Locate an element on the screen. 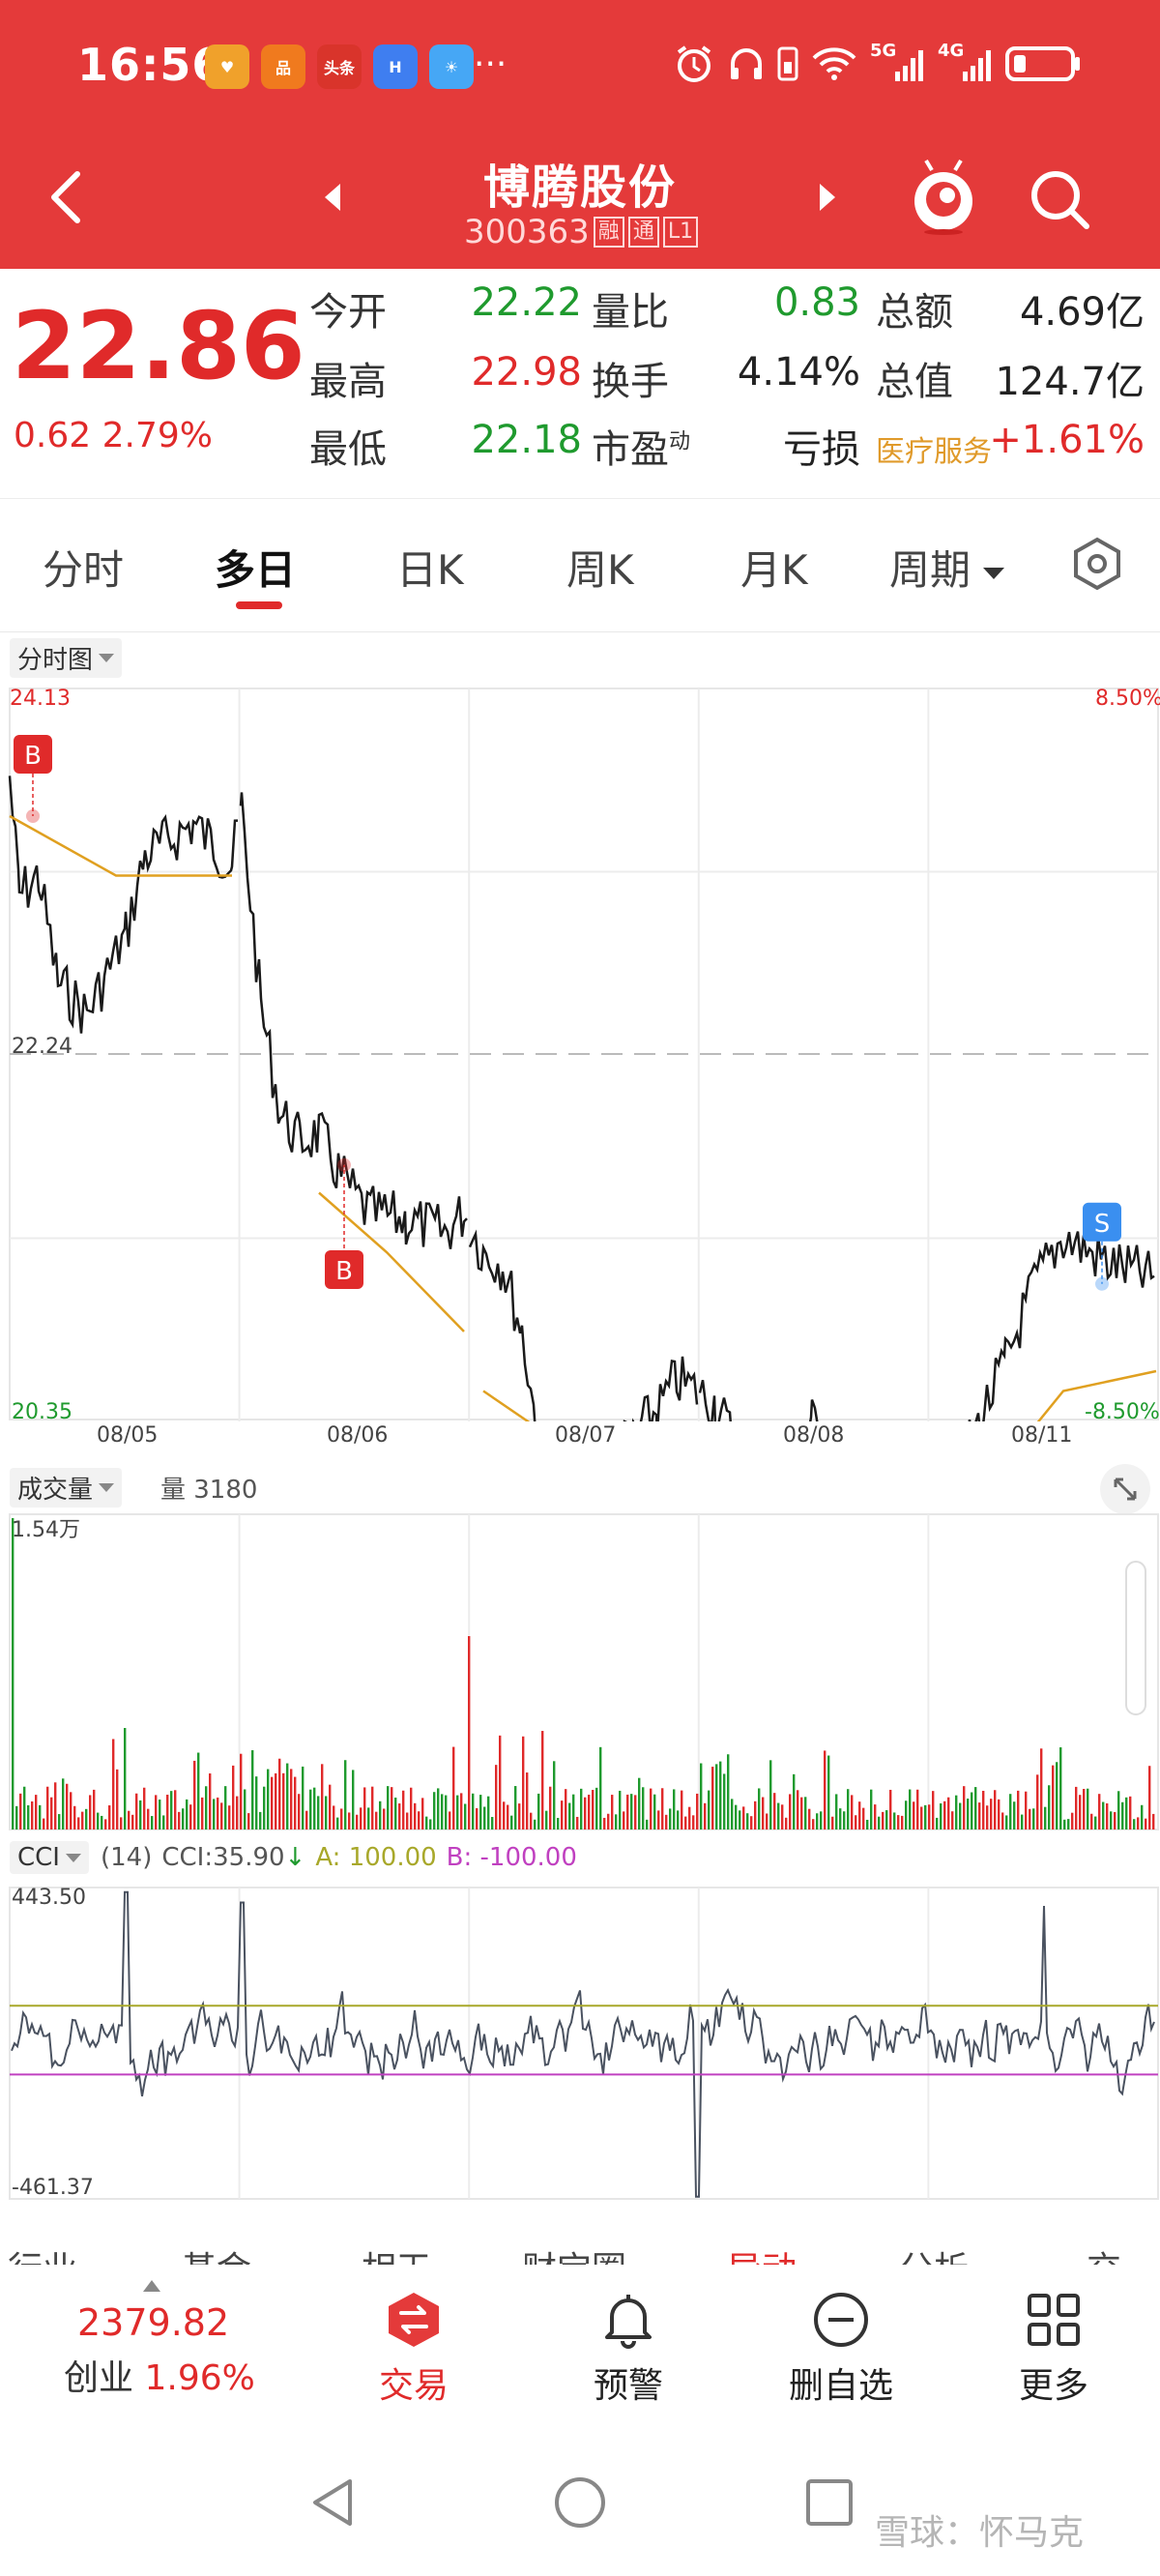 The width and height of the screenshot is (1160, 2576). mascot-icon is located at coordinates (944, 196).